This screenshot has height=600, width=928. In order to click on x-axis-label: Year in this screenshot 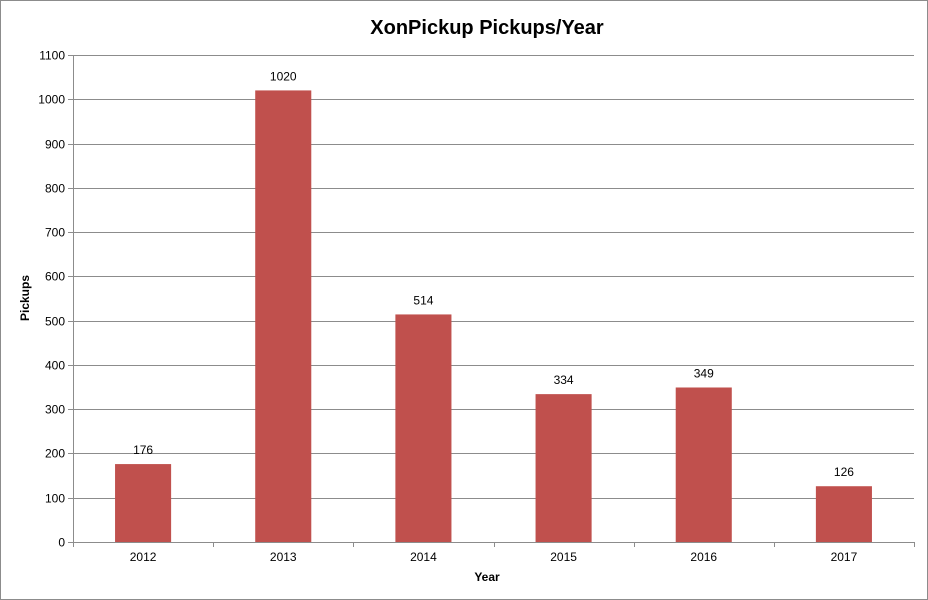, I will do `click(487, 577)`.